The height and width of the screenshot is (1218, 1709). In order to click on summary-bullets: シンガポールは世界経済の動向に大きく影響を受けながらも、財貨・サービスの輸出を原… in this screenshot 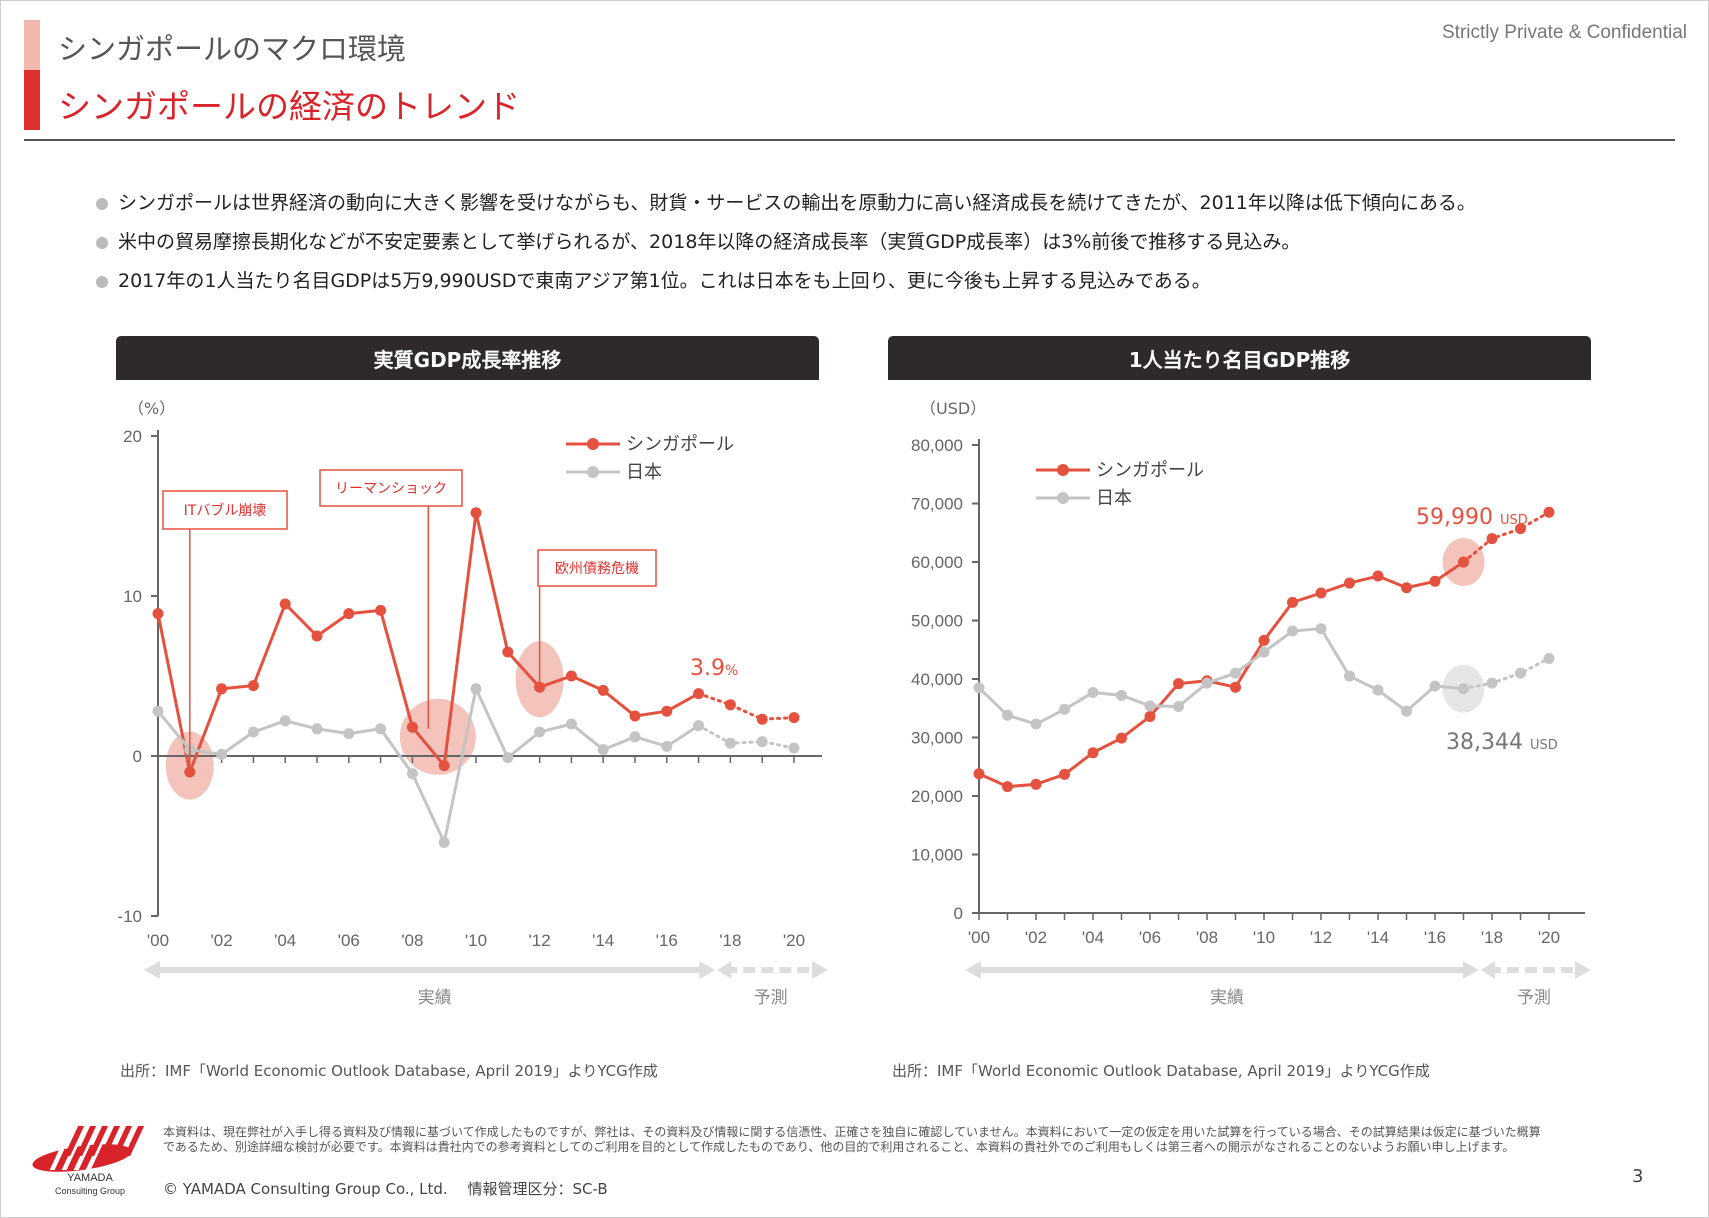, I will do `click(786, 242)`.